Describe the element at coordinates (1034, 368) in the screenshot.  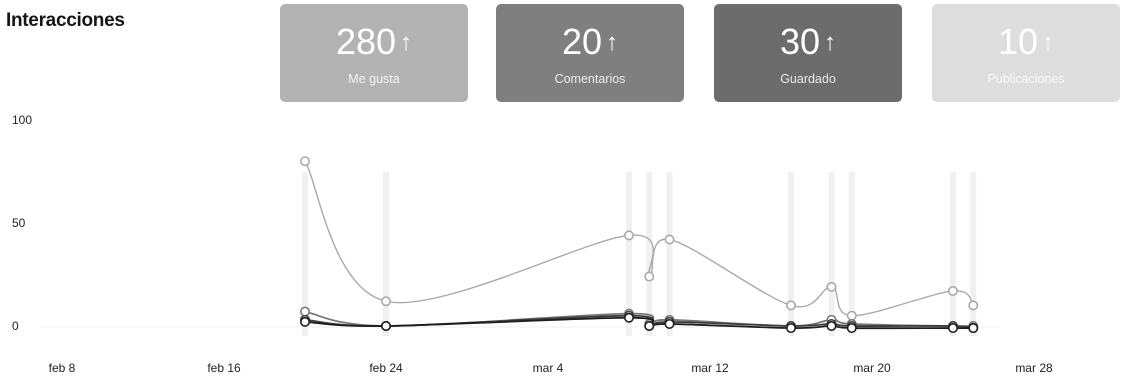
I see `x-tick-label: mar 28` at that location.